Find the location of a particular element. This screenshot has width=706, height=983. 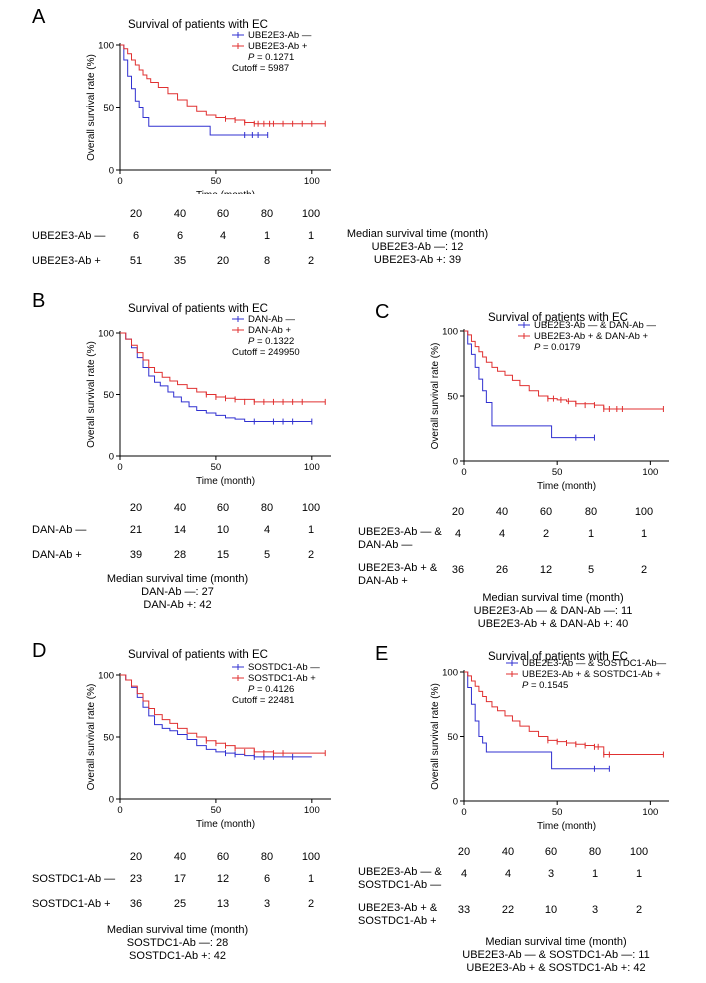

p-value: P = 0.0179 is located at coordinates (557, 347).